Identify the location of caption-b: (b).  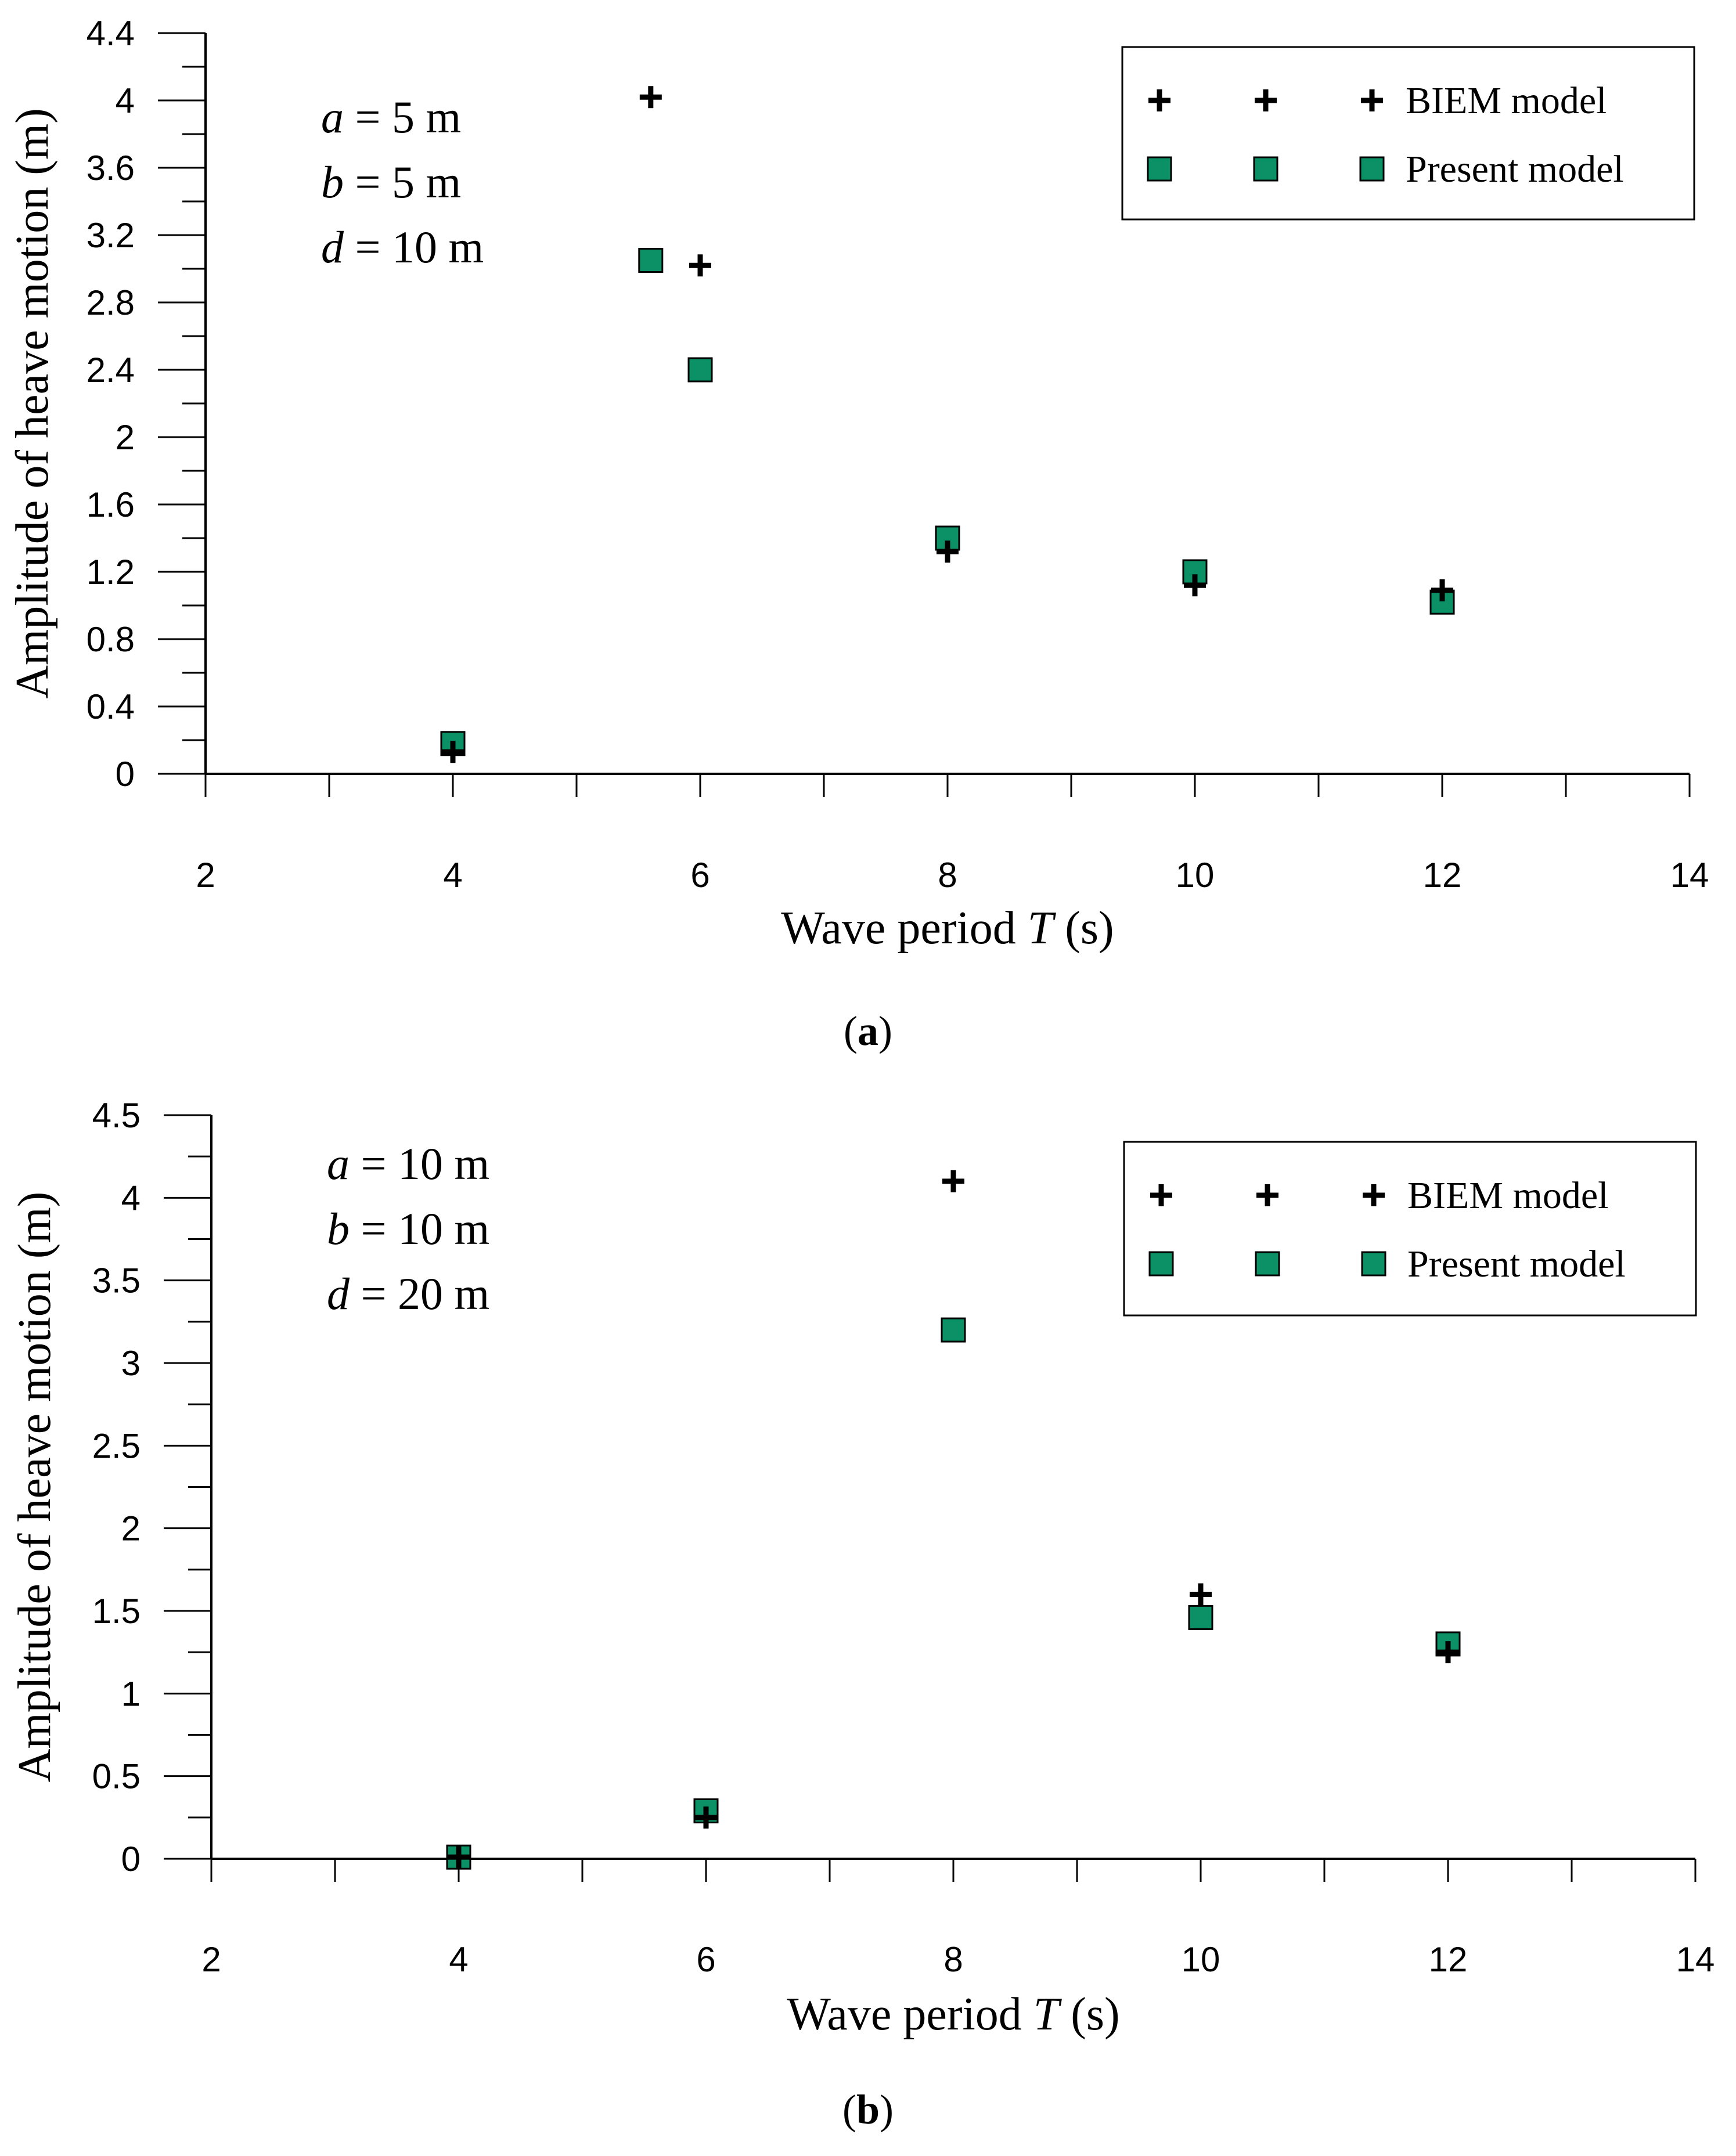
(868, 2109).